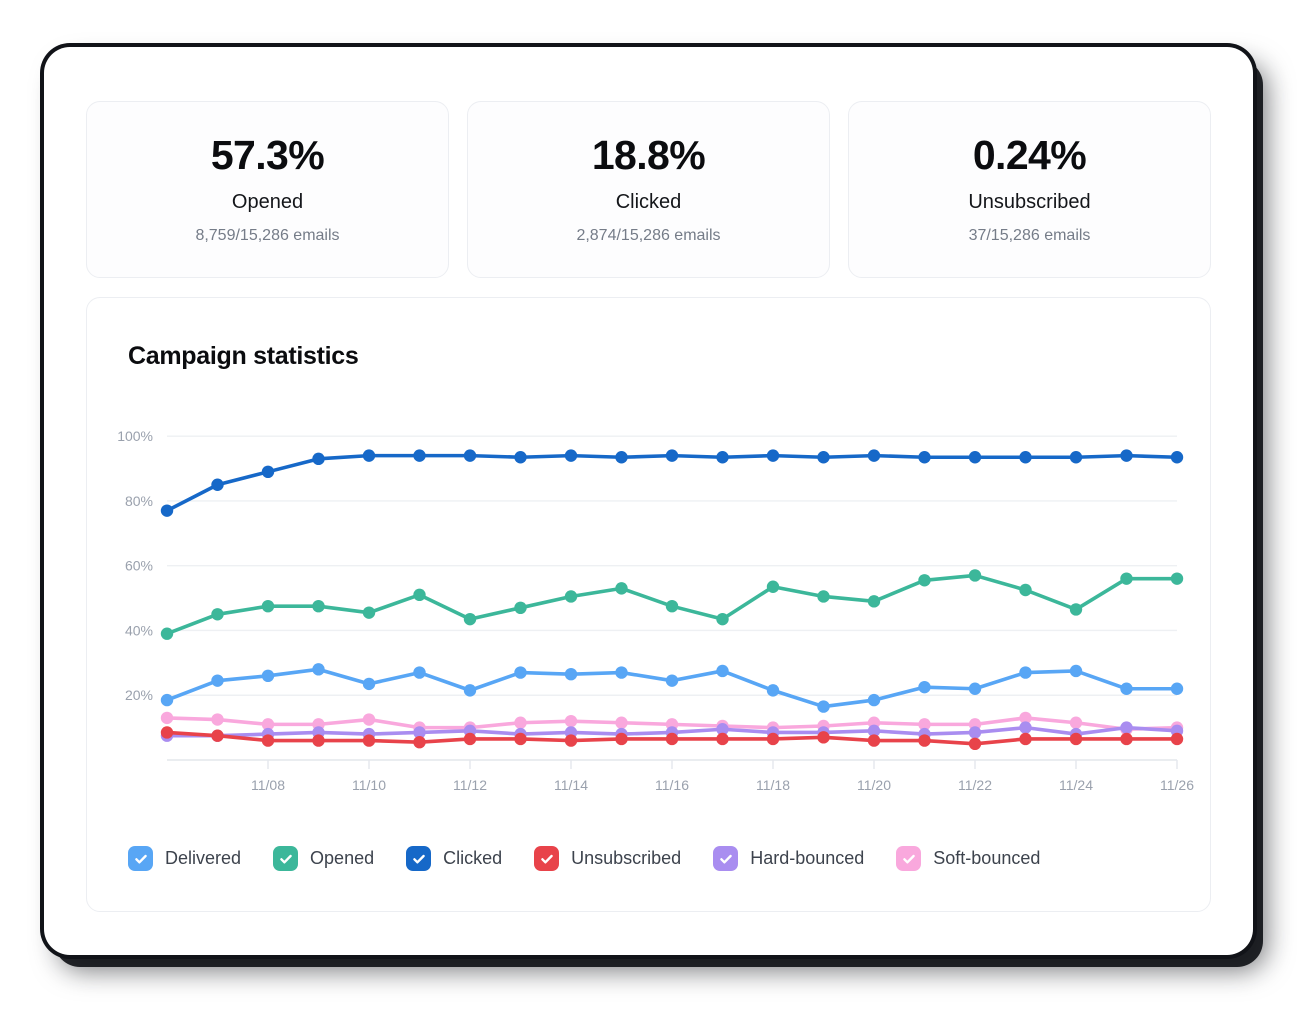 This screenshot has height=1013, width=1297. Describe the element at coordinates (323, 858) in the screenshot. I see `legend-item-opened: Opened` at that location.